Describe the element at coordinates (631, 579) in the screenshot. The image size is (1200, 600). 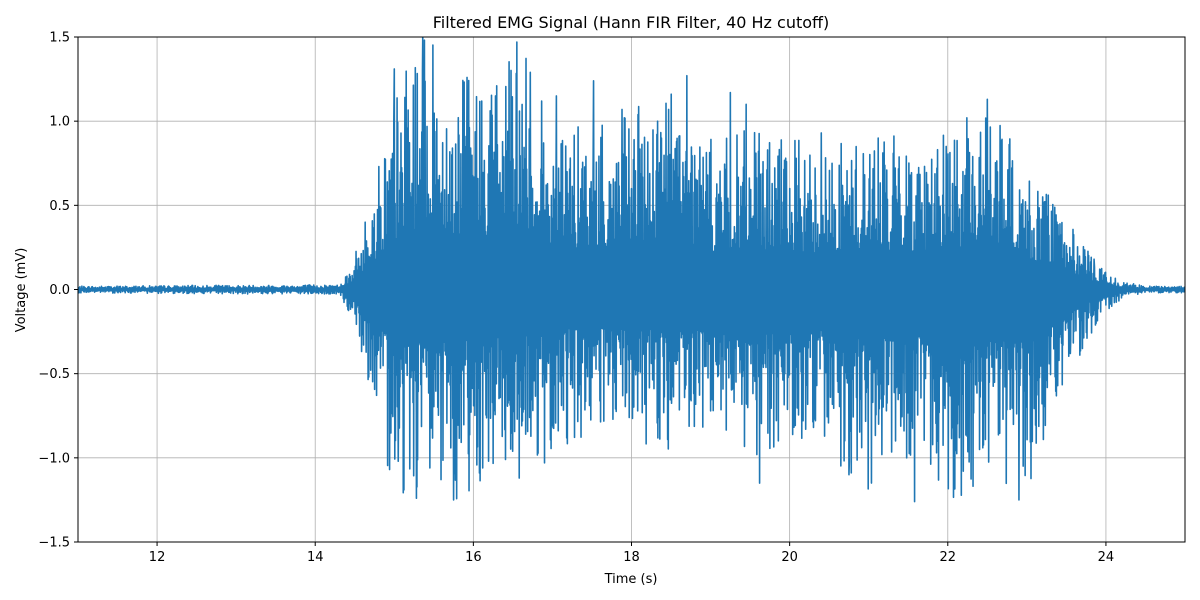
I see `x-axis-label: Time (s)` at that location.